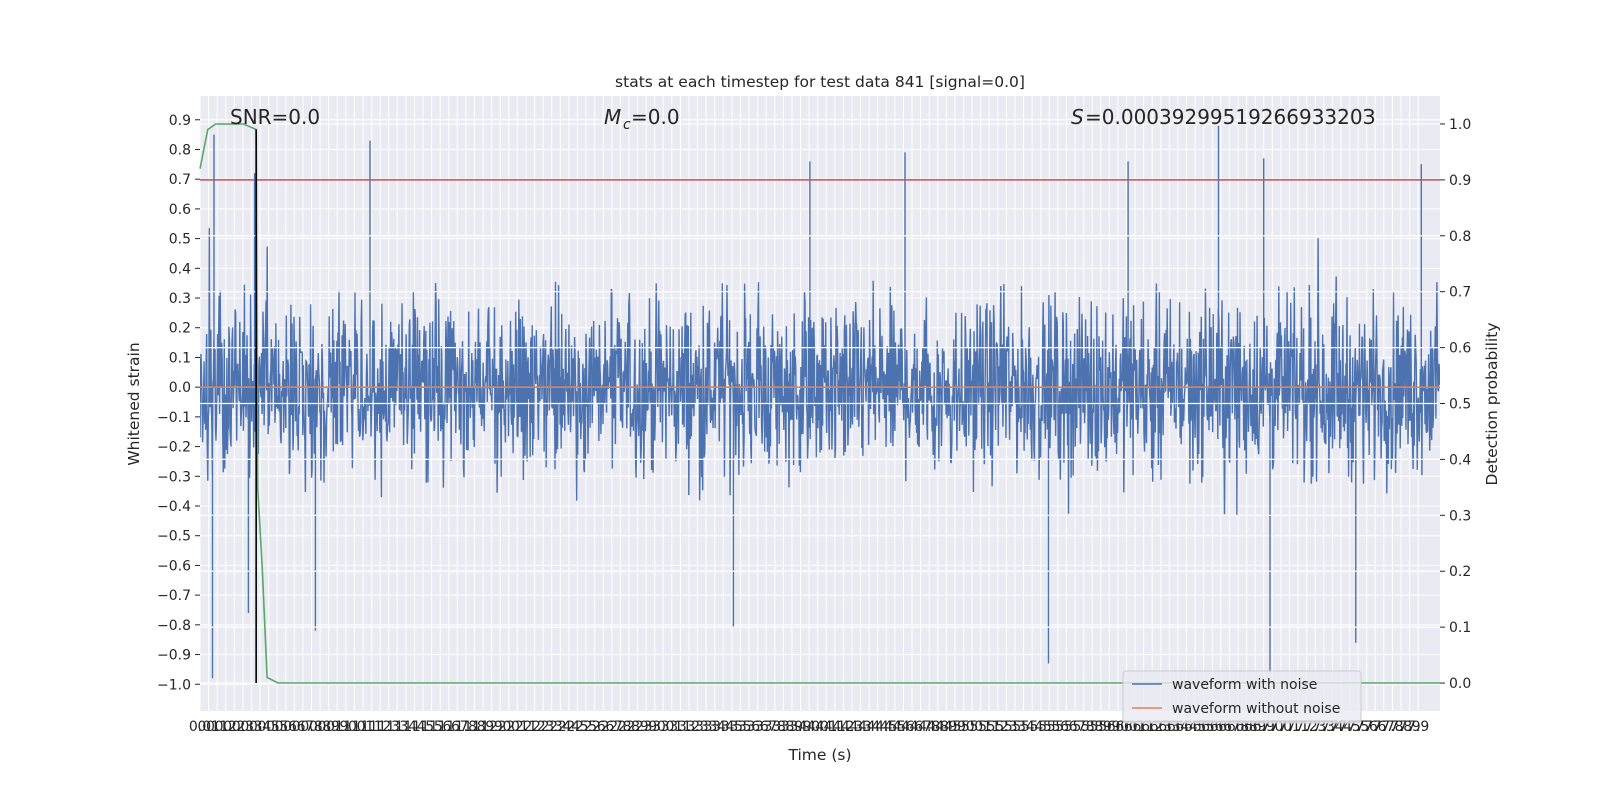 The width and height of the screenshot is (1600, 800). I want to click on left-y-tick-label: −0.8, so click(174, 626).